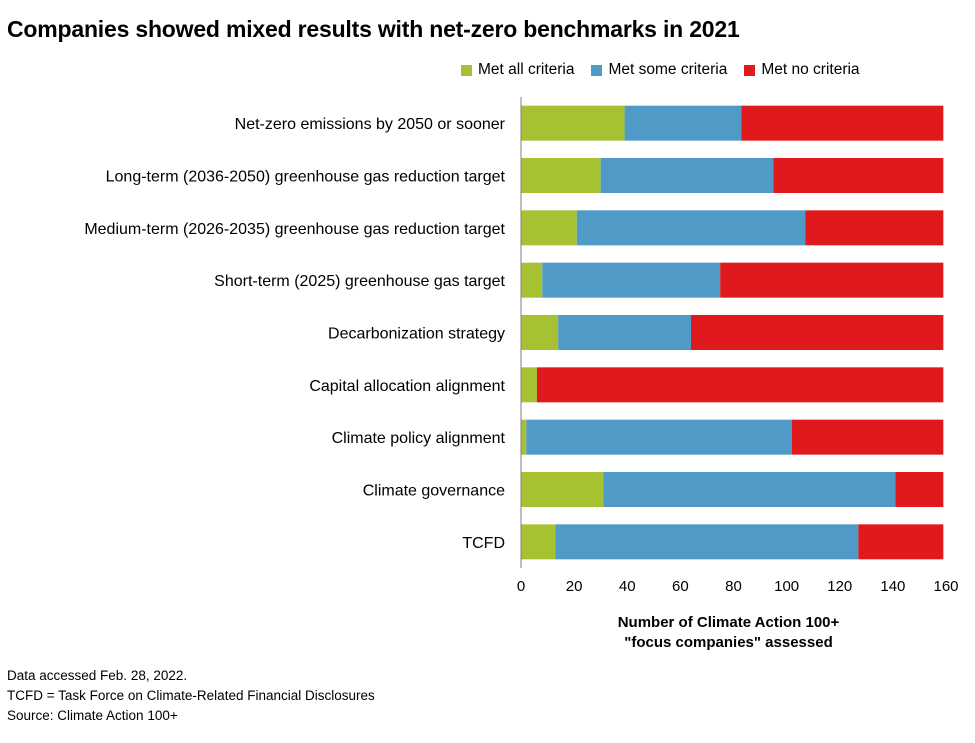 This screenshot has height=743, width=975. I want to click on category-label-4: Short-term (2025) greenhouse gas target, so click(359, 281).